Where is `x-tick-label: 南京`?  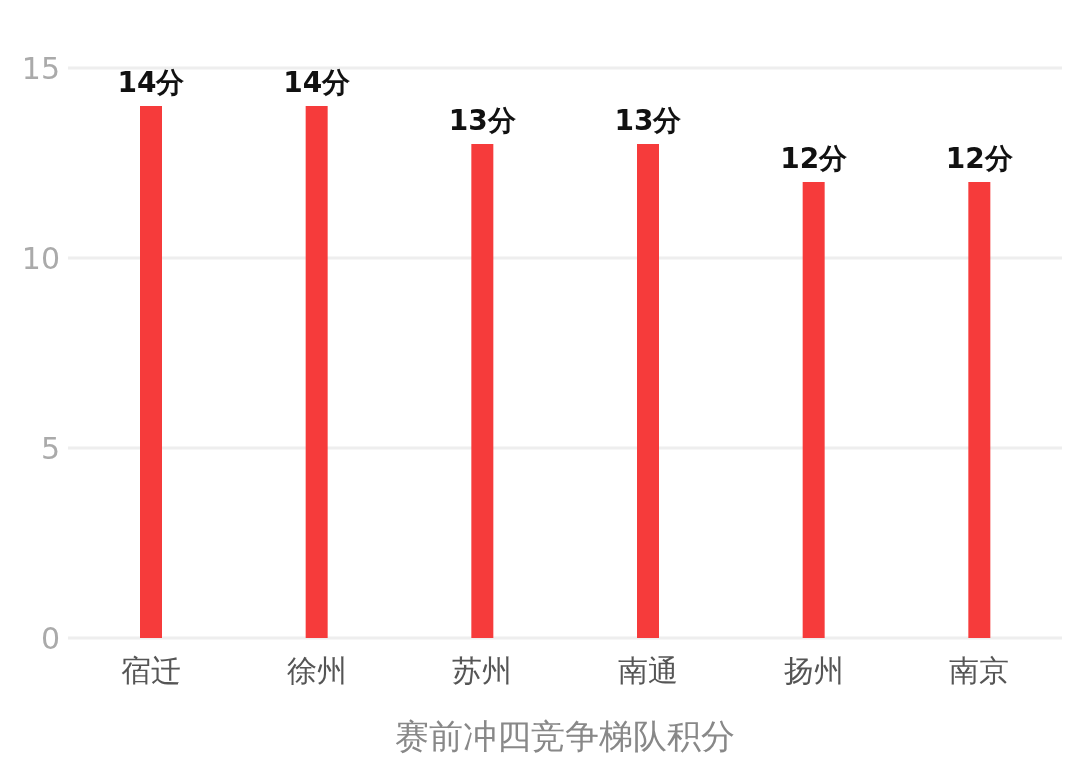 x-tick-label: 南京 is located at coordinates (979, 671).